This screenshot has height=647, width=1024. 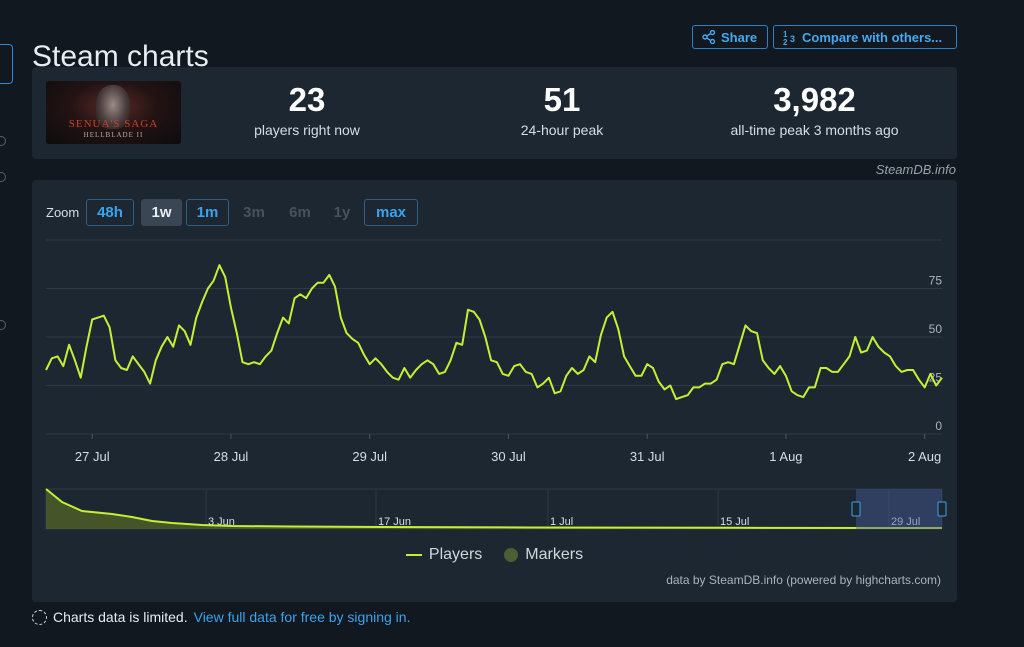 What do you see at coordinates (814, 130) in the screenshot?
I see `stat-label: all-time peak 3 months ago` at bounding box center [814, 130].